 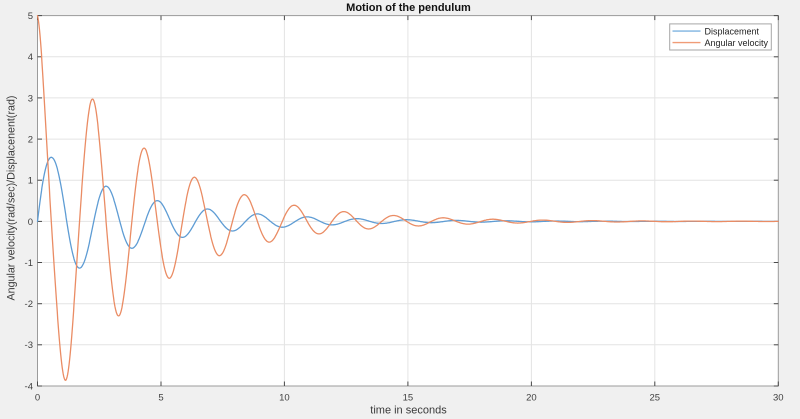 What do you see at coordinates (531, 398) in the screenshot?
I see `svg-text: 20` at bounding box center [531, 398].